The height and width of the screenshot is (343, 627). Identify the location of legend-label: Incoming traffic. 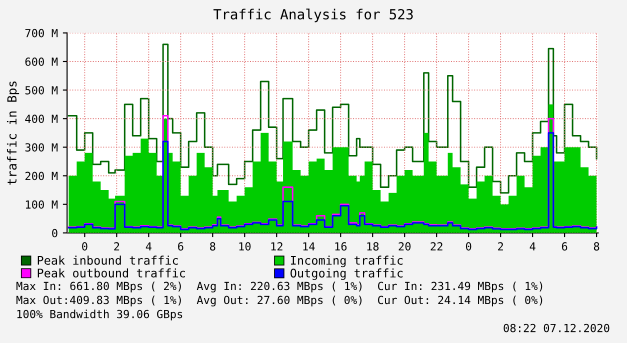
(347, 262).